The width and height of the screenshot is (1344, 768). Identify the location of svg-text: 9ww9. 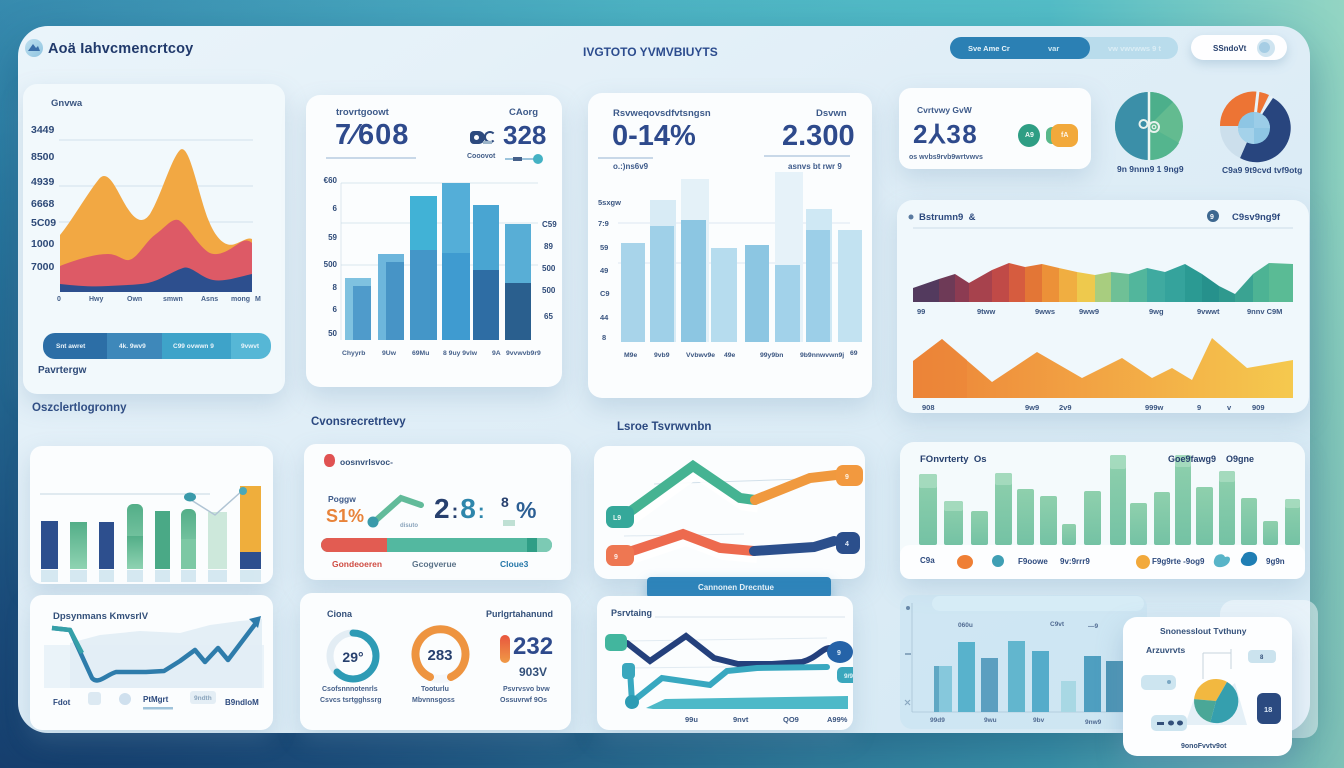
(1089, 311).